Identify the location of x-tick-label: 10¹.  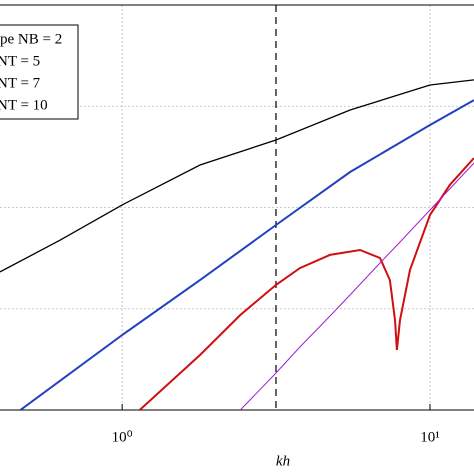
(430, 437).